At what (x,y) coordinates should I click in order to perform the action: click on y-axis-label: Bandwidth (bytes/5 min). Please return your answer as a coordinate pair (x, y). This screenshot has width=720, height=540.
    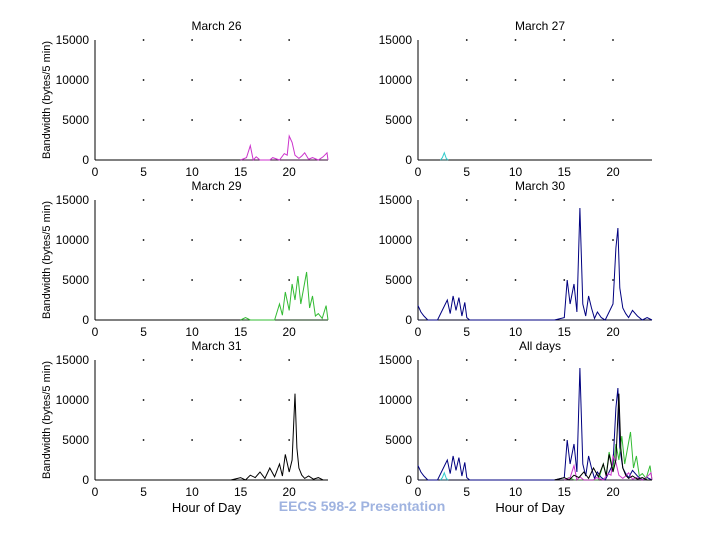
    Looking at the image, I should click on (47, 100).